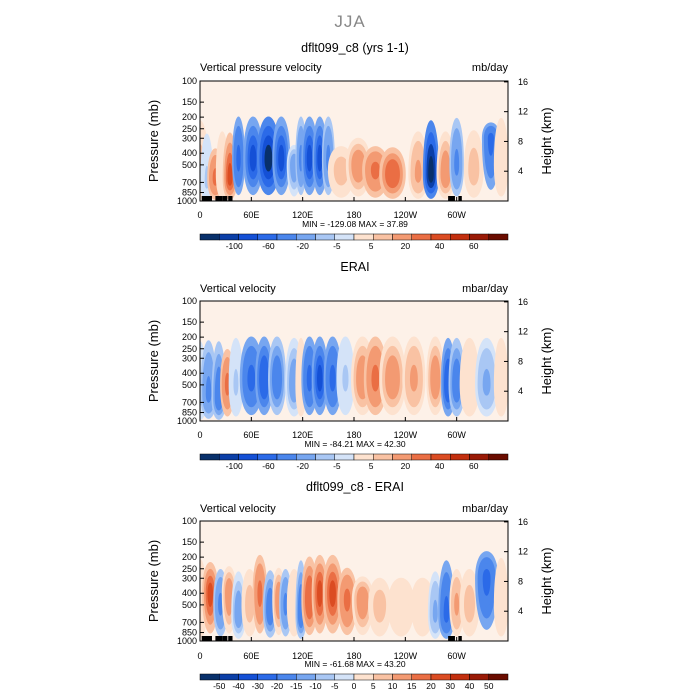 This screenshot has width=700, height=700. I want to click on right-label: mbar/day, so click(485, 509).